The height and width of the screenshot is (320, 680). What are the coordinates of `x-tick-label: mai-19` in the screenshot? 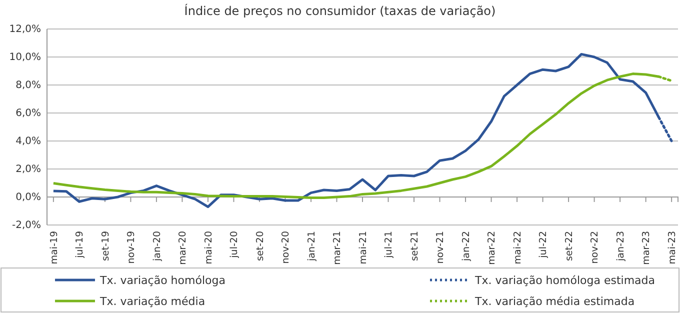 It's located at (54, 247).